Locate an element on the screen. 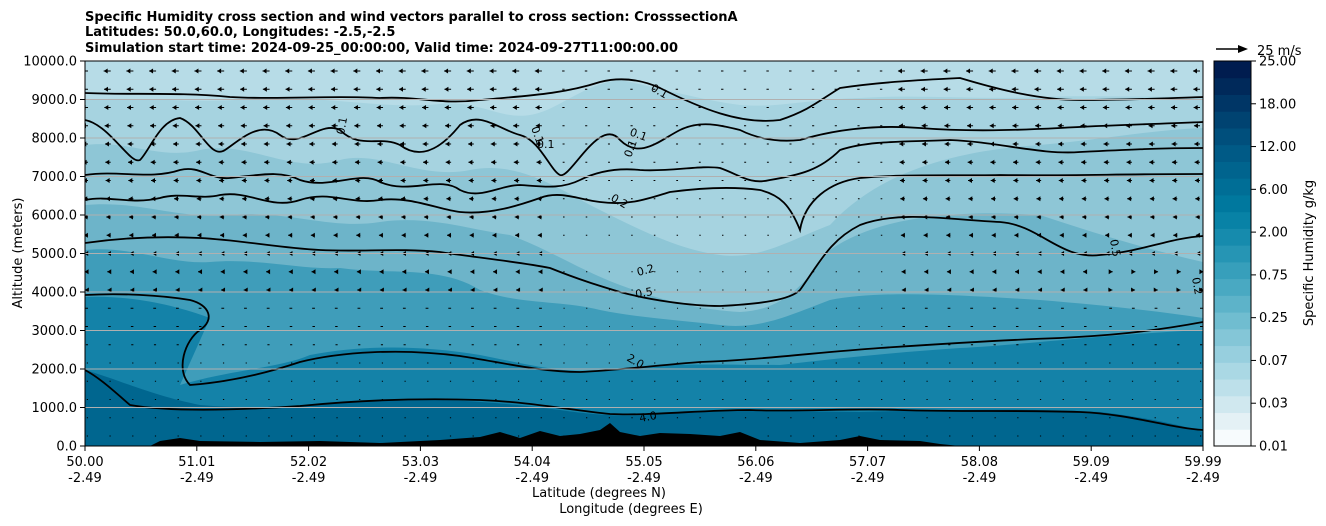 This screenshot has height=526, width=1326. contour-label: 0.5 is located at coordinates (1115, 247).